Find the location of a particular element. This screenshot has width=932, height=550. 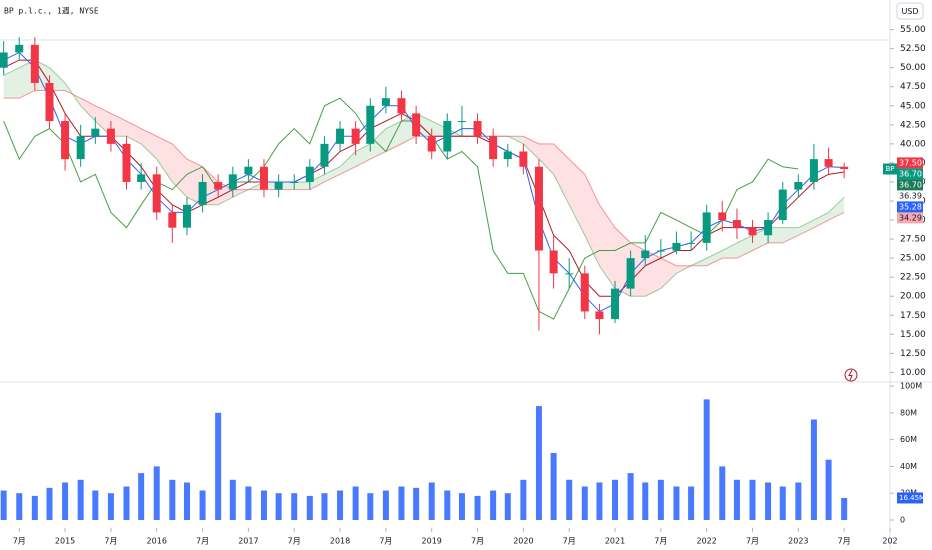

y-tick-label: 52.50 is located at coordinates (913, 49).